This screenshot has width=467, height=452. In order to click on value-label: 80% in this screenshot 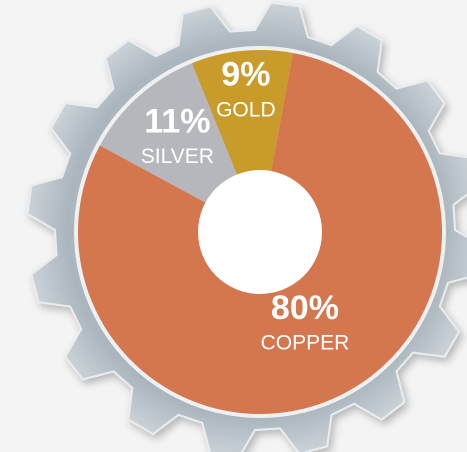, I will do `click(305, 308)`.